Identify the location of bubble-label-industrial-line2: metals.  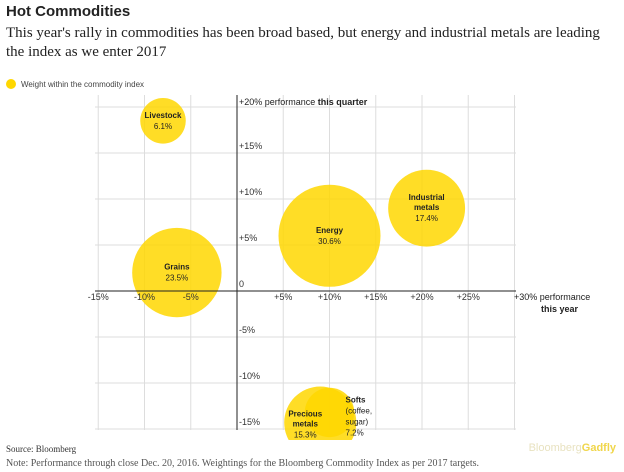
(427, 207).